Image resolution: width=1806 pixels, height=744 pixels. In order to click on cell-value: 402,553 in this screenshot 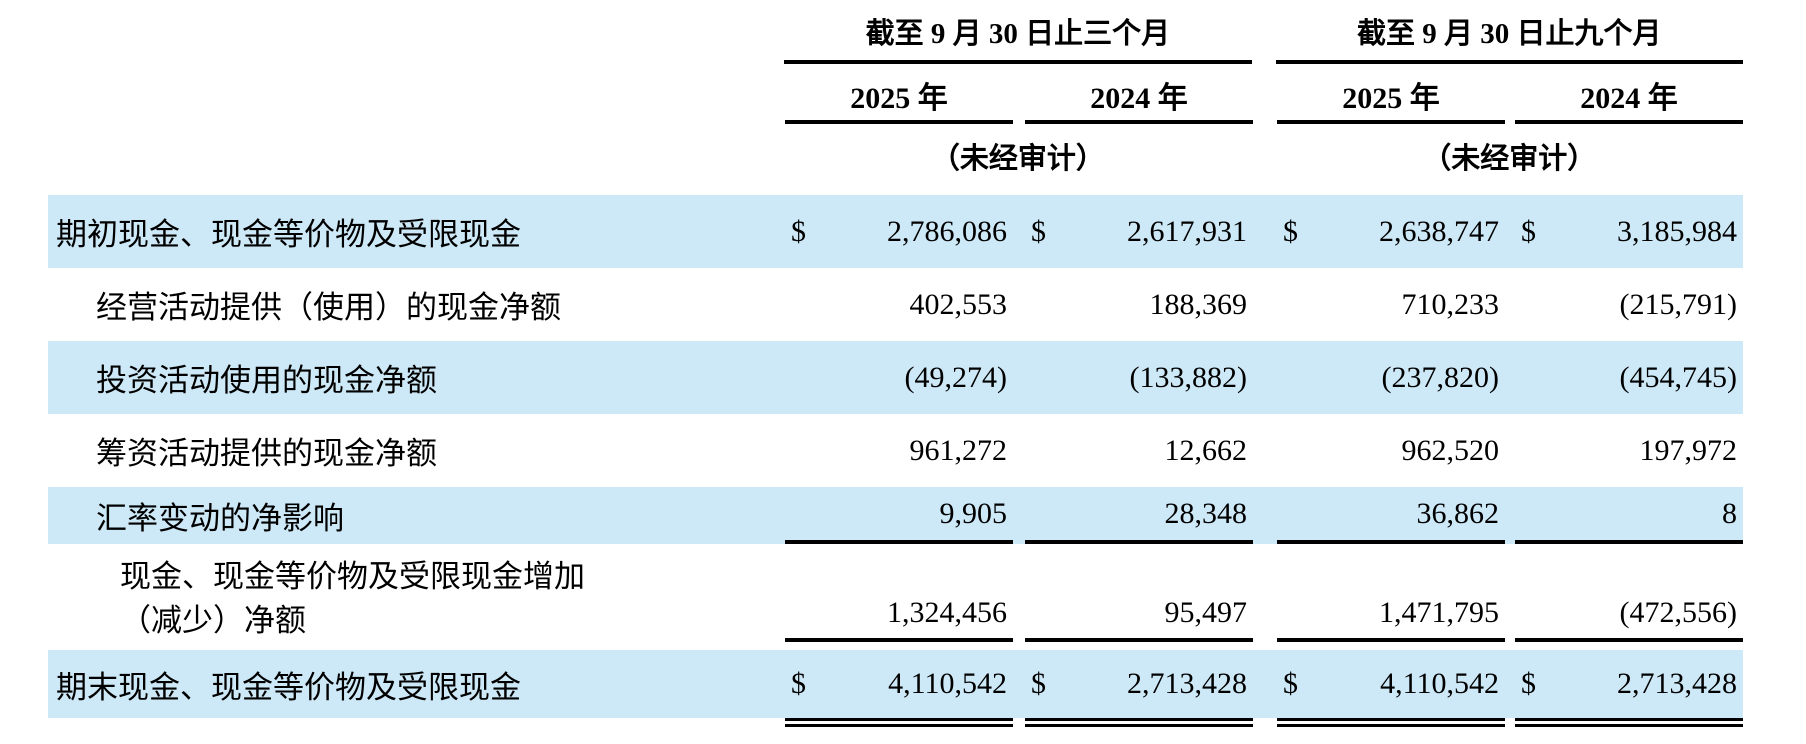, I will do `click(958, 304)`.